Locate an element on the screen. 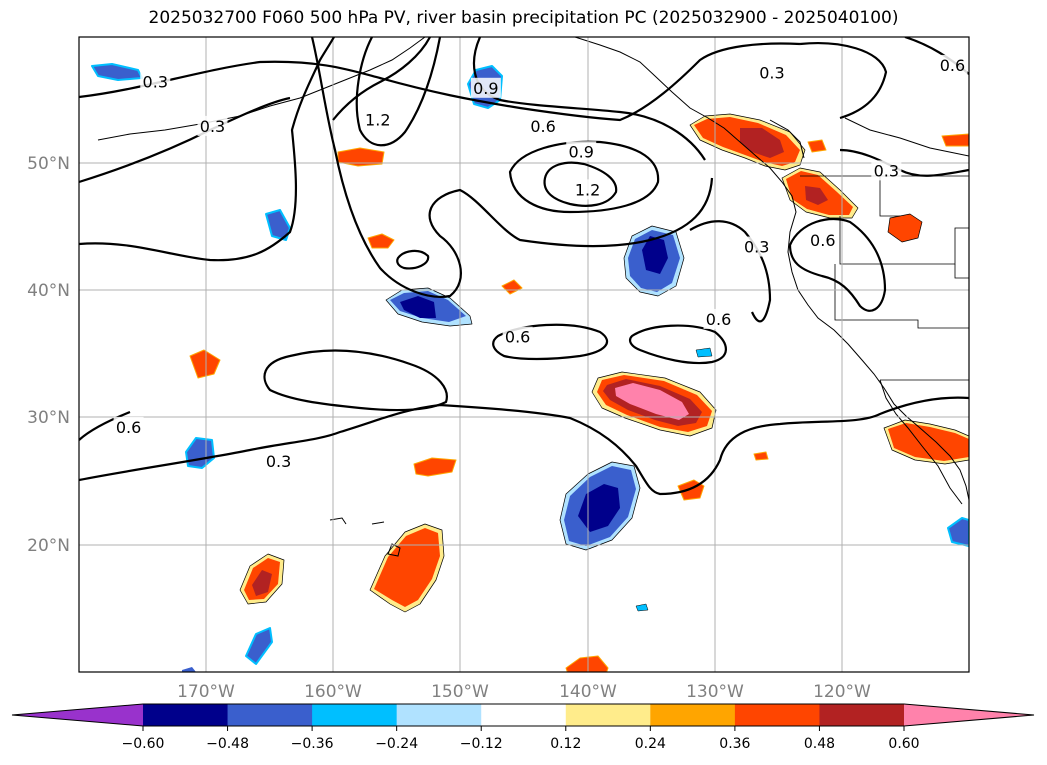 The height and width of the screenshot is (765, 1047). colorbar-extend-min is located at coordinates (77, 715).